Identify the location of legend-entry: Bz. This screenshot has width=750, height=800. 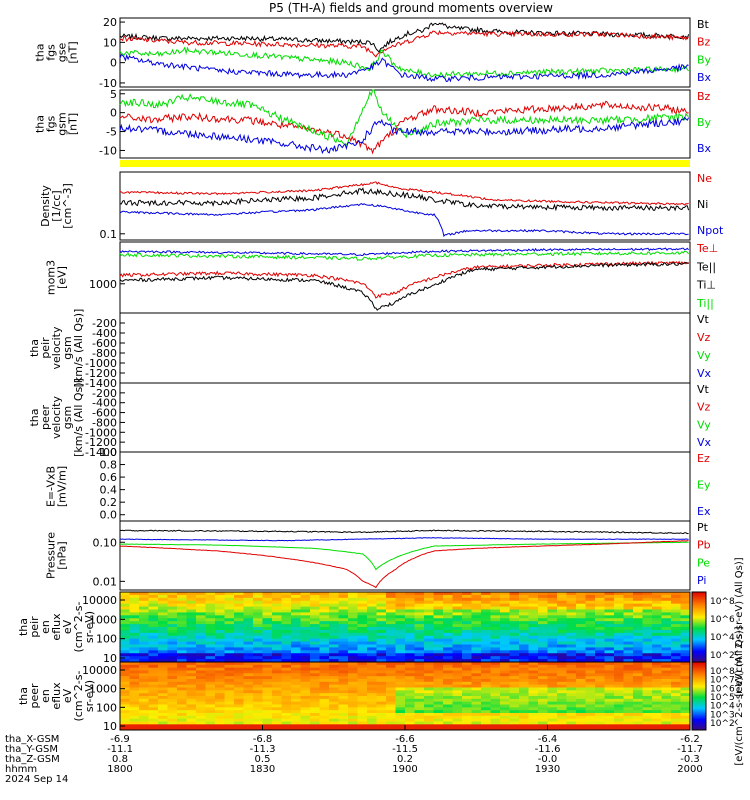
(704, 42).